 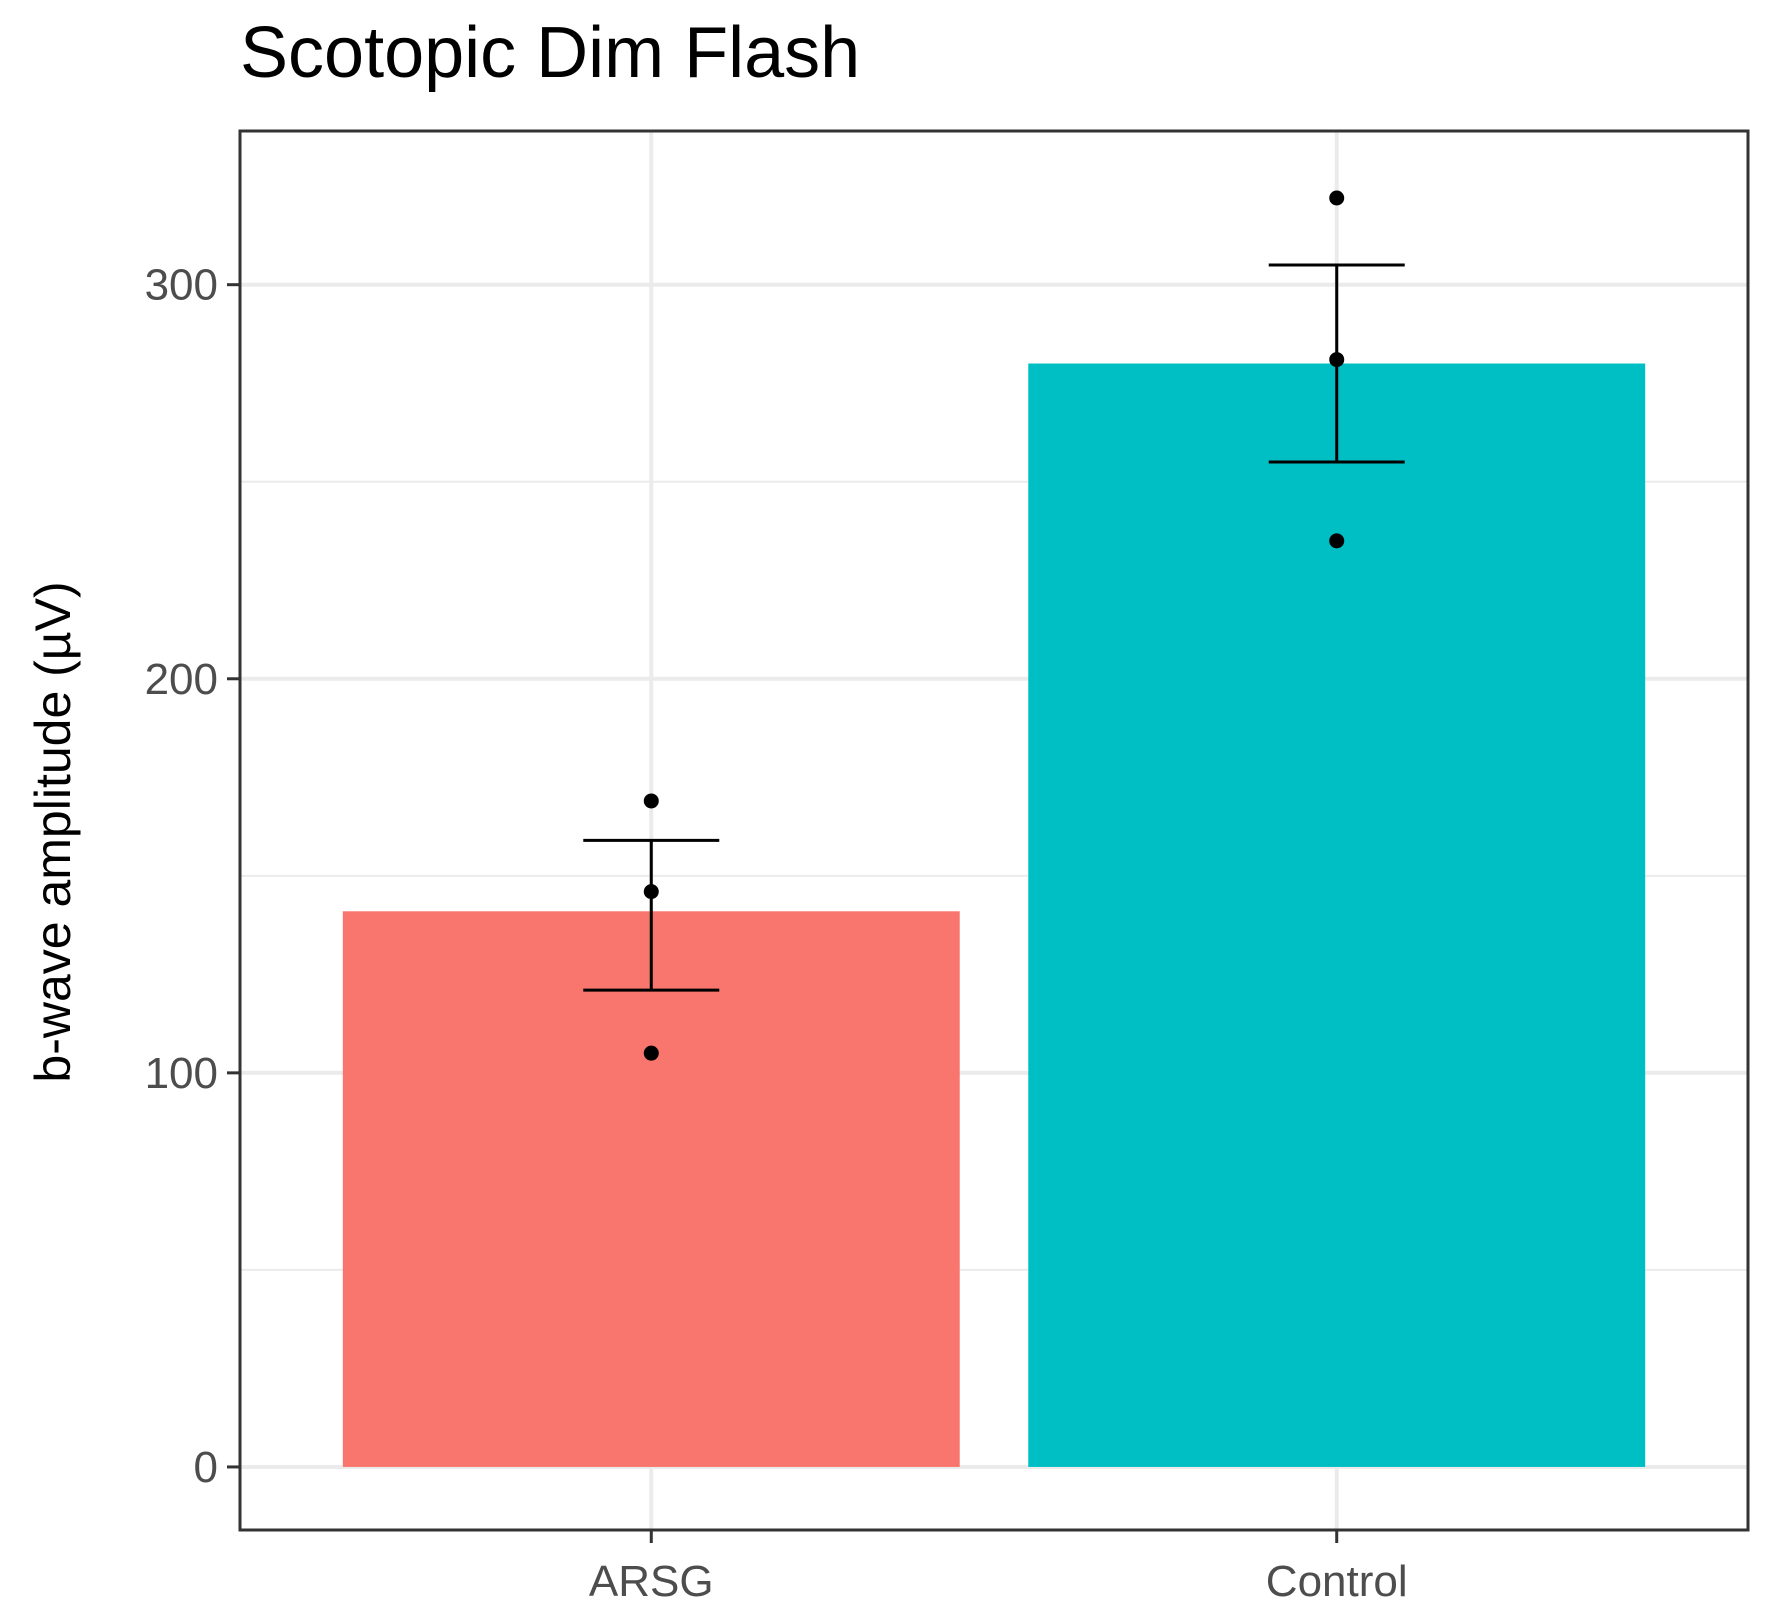 What do you see at coordinates (181, 1073) in the screenshot?
I see `y-tick-label: 100` at bounding box center [181, 1073].